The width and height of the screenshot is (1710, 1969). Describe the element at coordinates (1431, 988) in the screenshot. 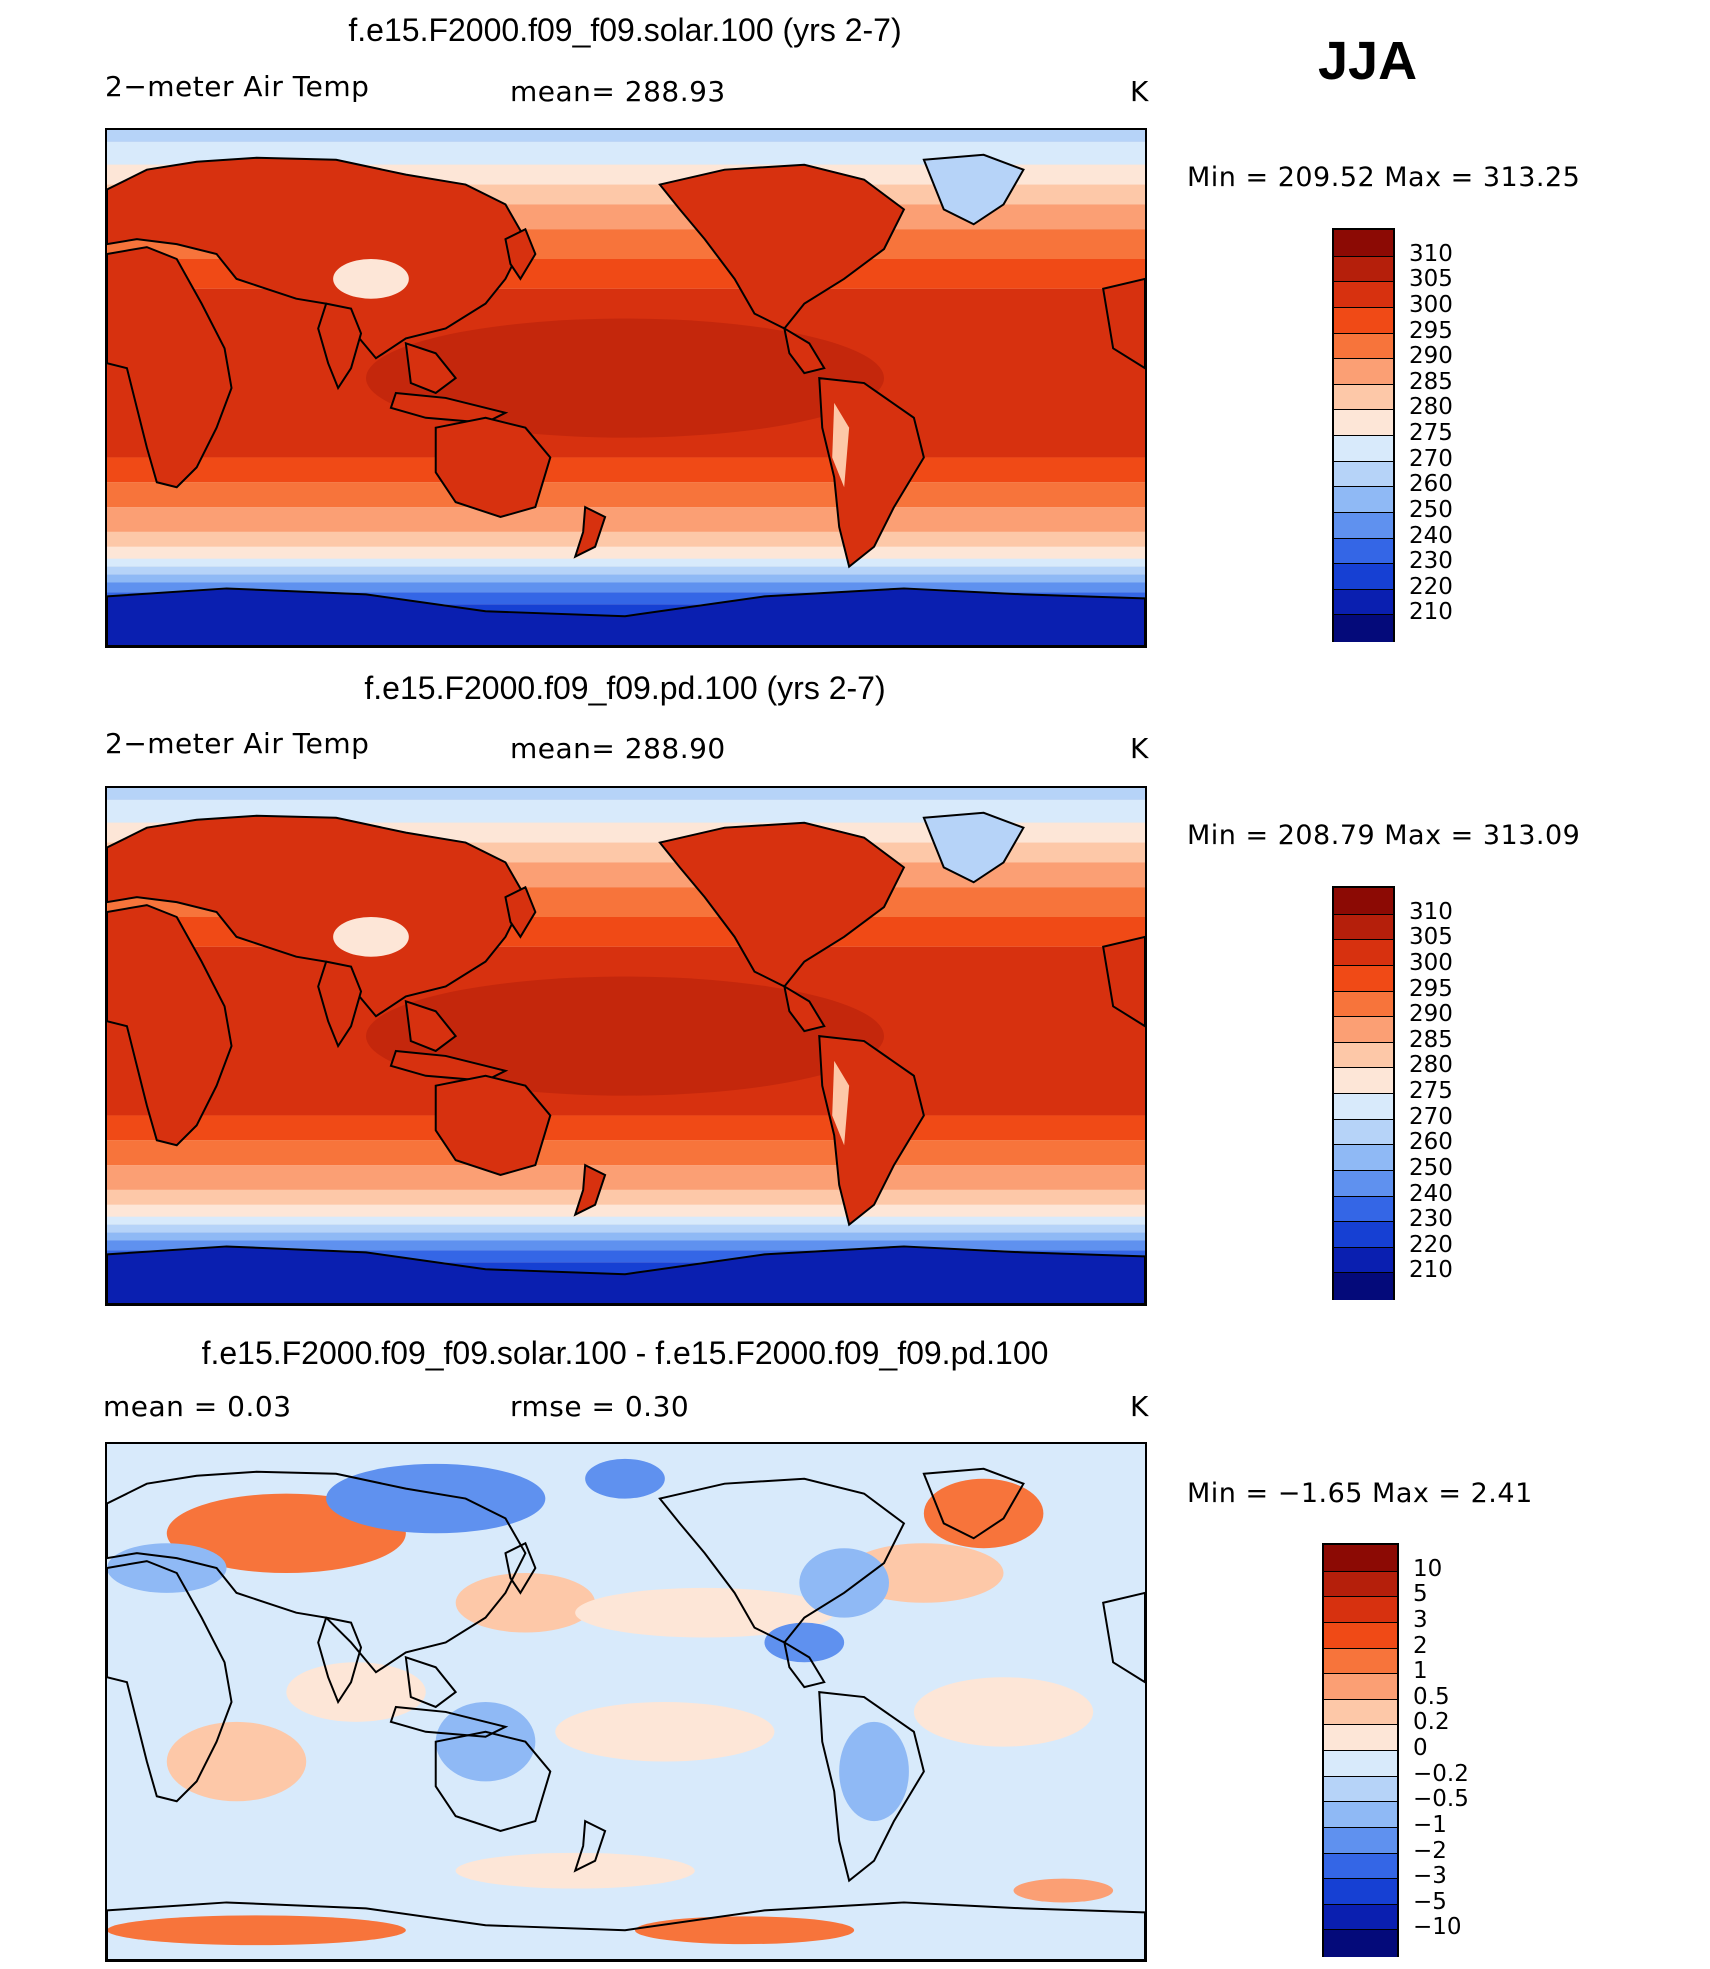

I see `colorbar-tick-label: 295` at that location.